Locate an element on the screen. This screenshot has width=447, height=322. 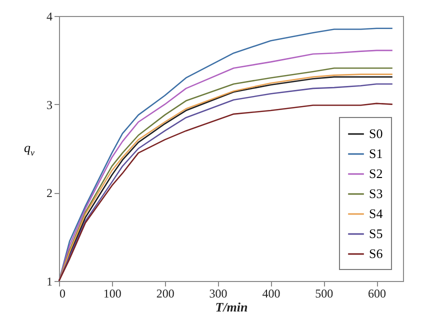
x-tick-label: 200 is located at coordinates (165, 293).